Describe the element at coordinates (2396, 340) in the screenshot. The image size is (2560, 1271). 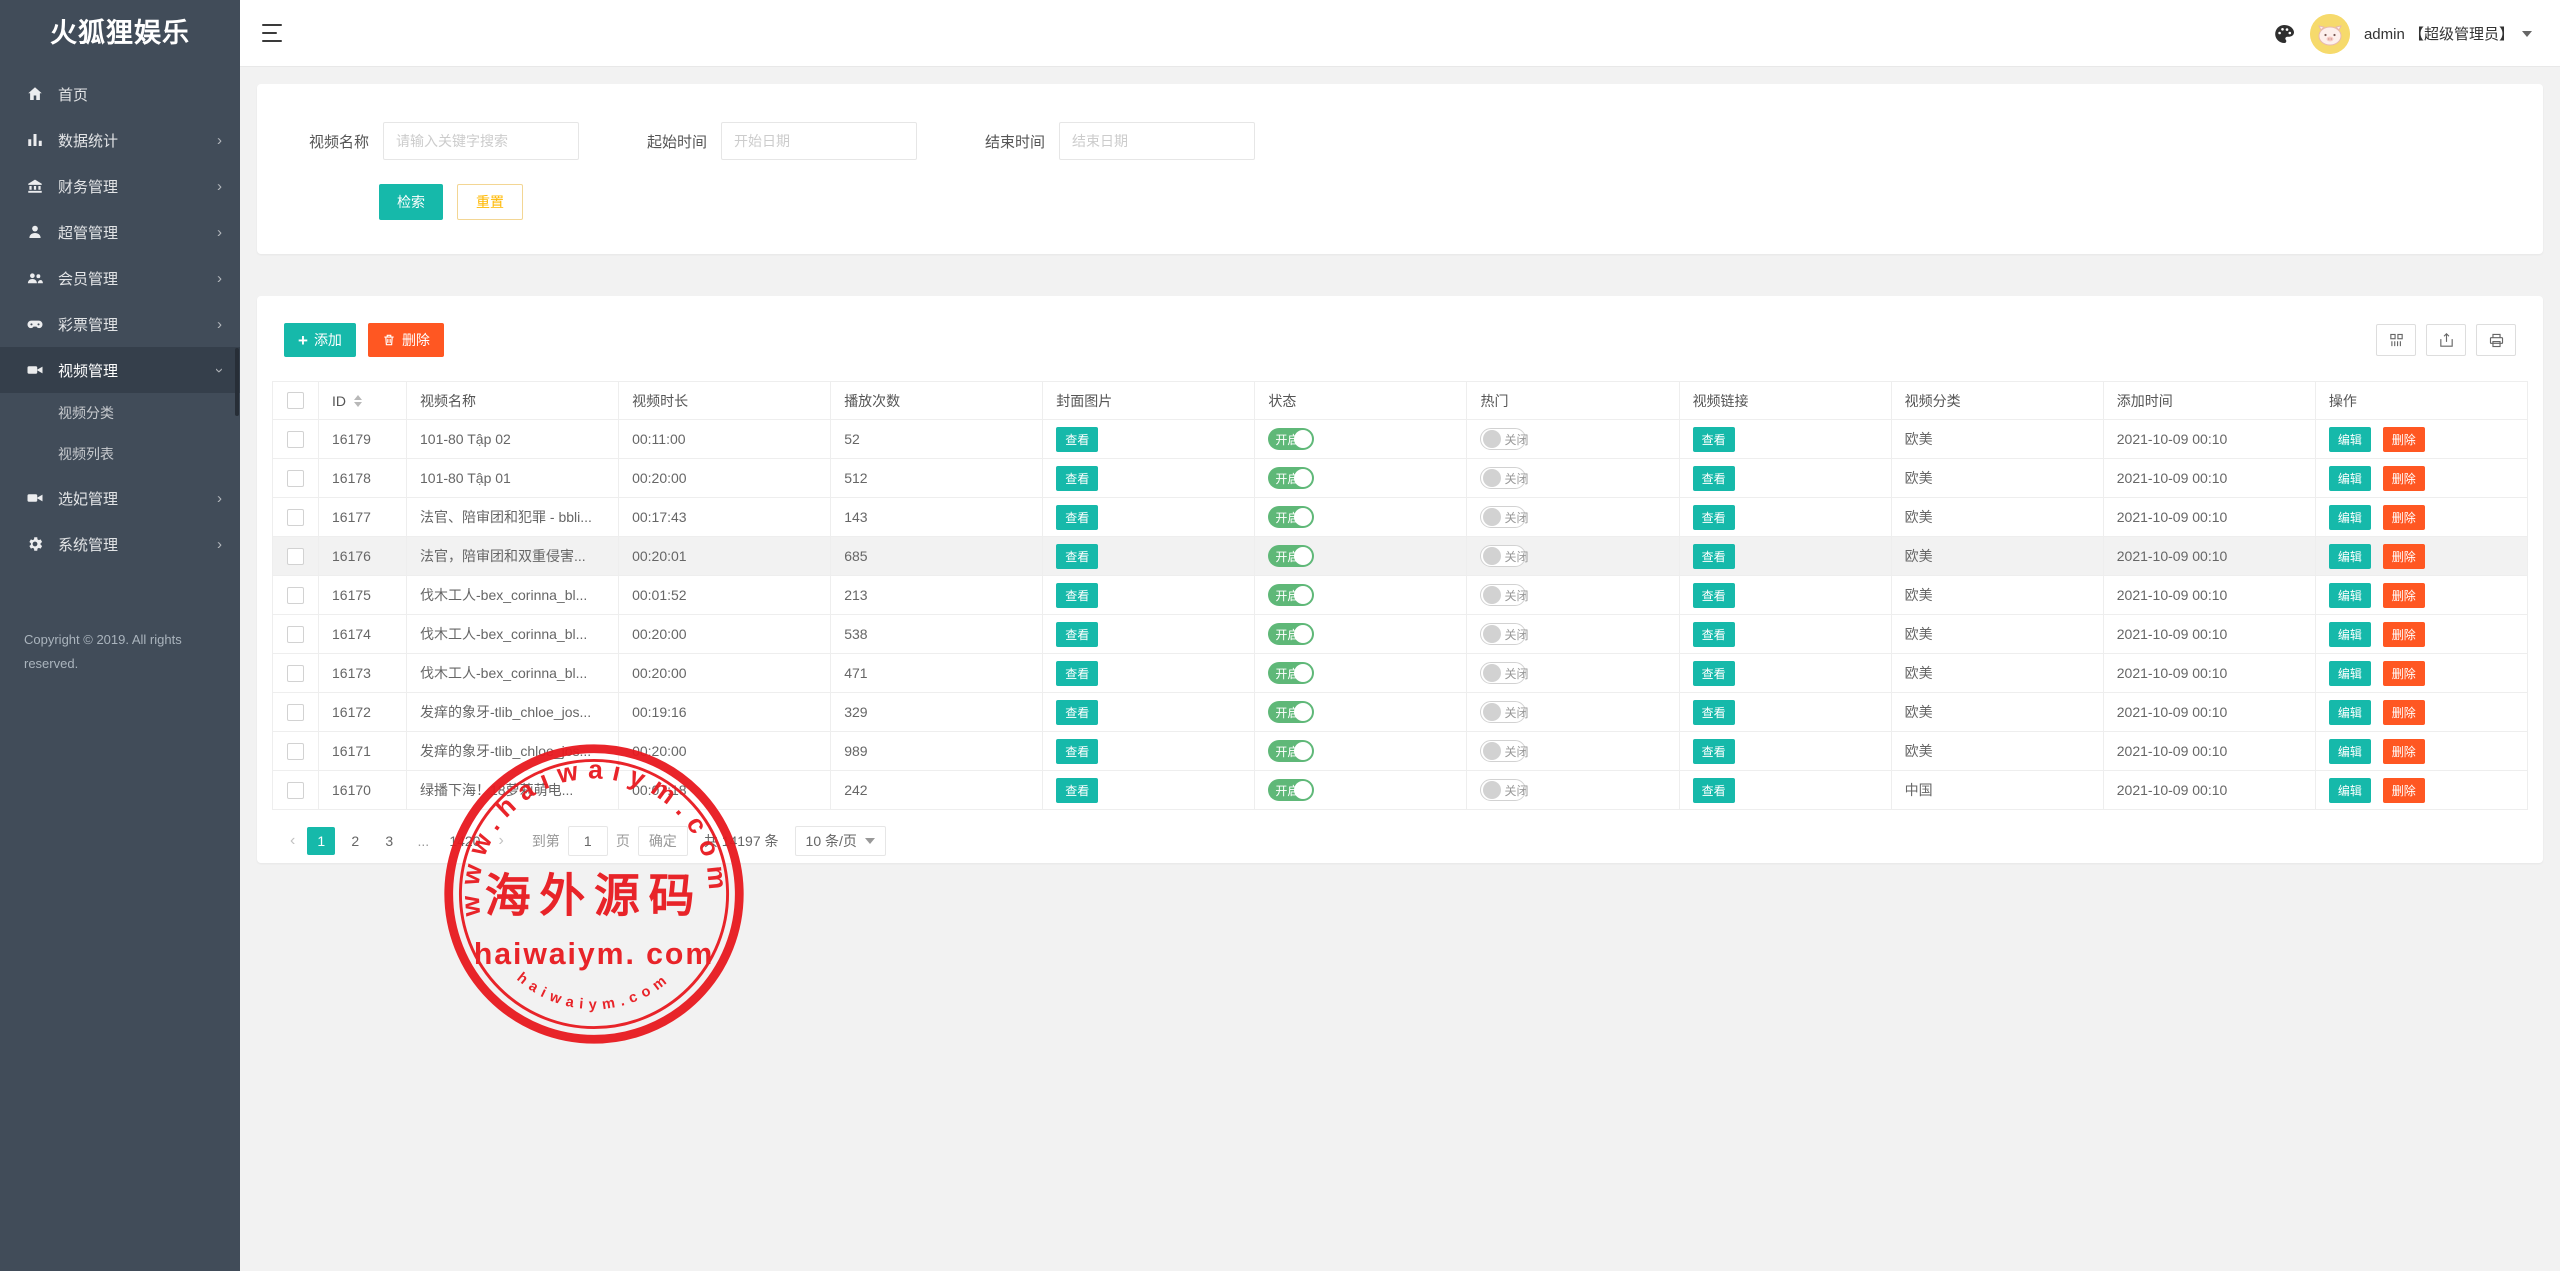
I see `filter-columns-button` at that location.